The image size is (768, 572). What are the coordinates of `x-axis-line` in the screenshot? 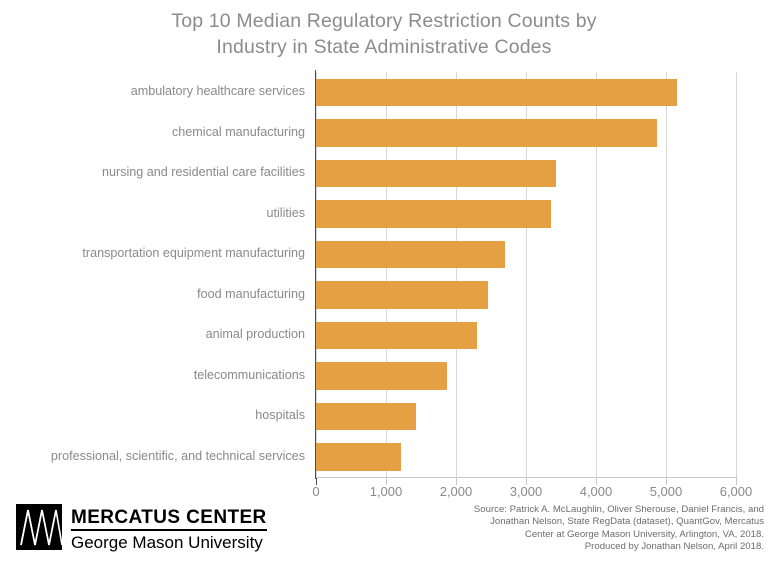 It's located at (526, 477).